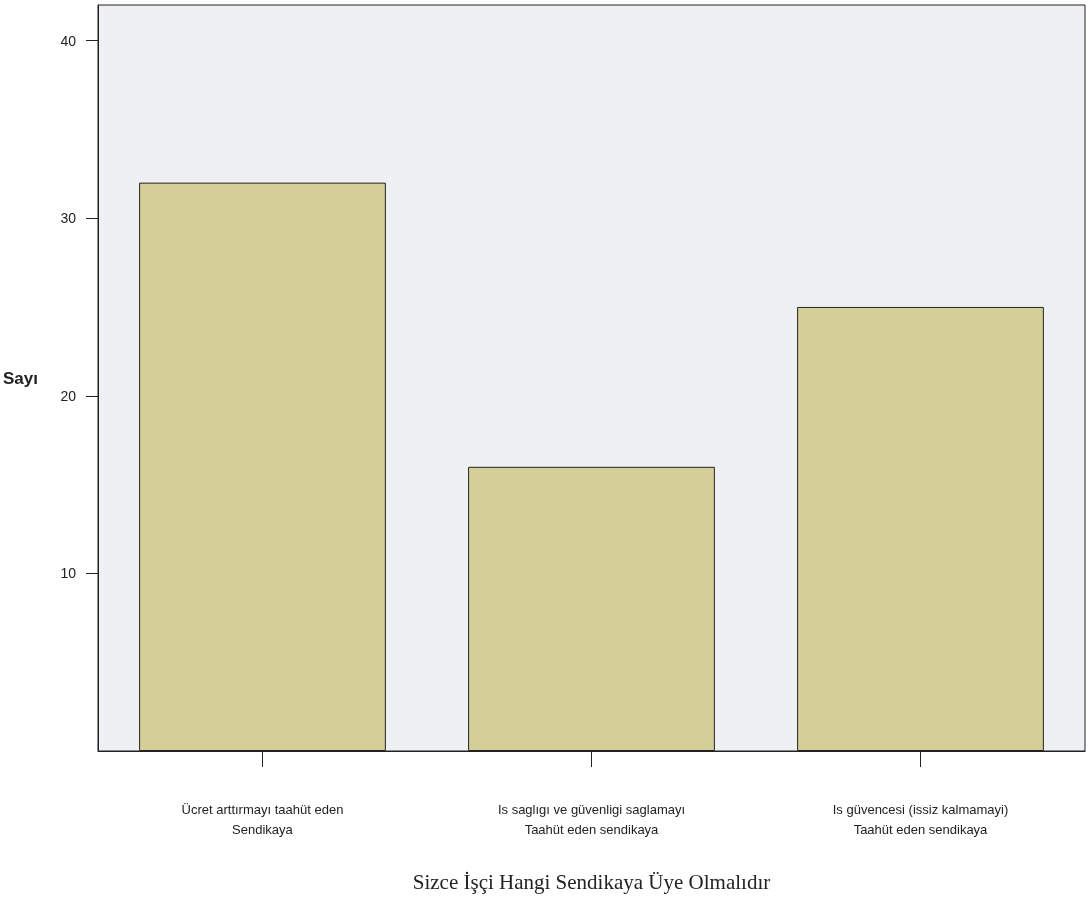  What do you see at coordinates (591, 881) in the screenshot?
I see `x-axis-title: Sizce İşçi Hangi Sendikaya Üye Olmalıdır` at bounding box center [591, 881].